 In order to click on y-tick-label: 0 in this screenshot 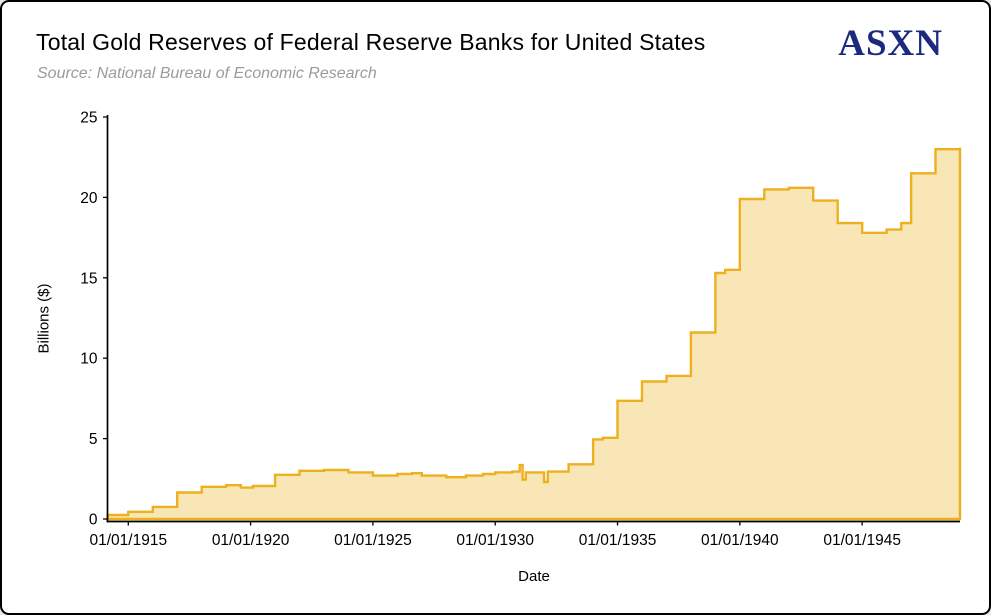, I will do `click(93, 520)`.